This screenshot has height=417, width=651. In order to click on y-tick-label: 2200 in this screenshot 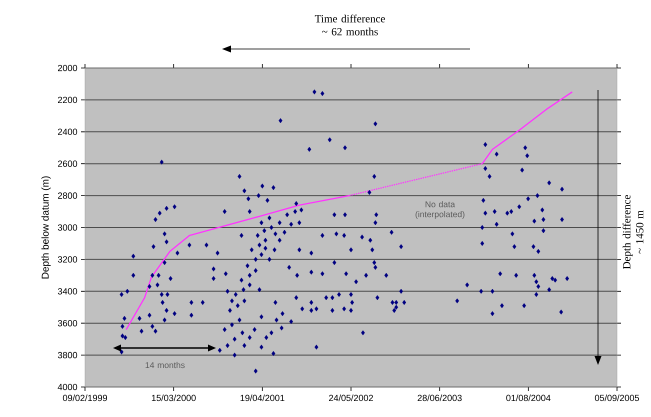, I will do `click(68, 100)`.